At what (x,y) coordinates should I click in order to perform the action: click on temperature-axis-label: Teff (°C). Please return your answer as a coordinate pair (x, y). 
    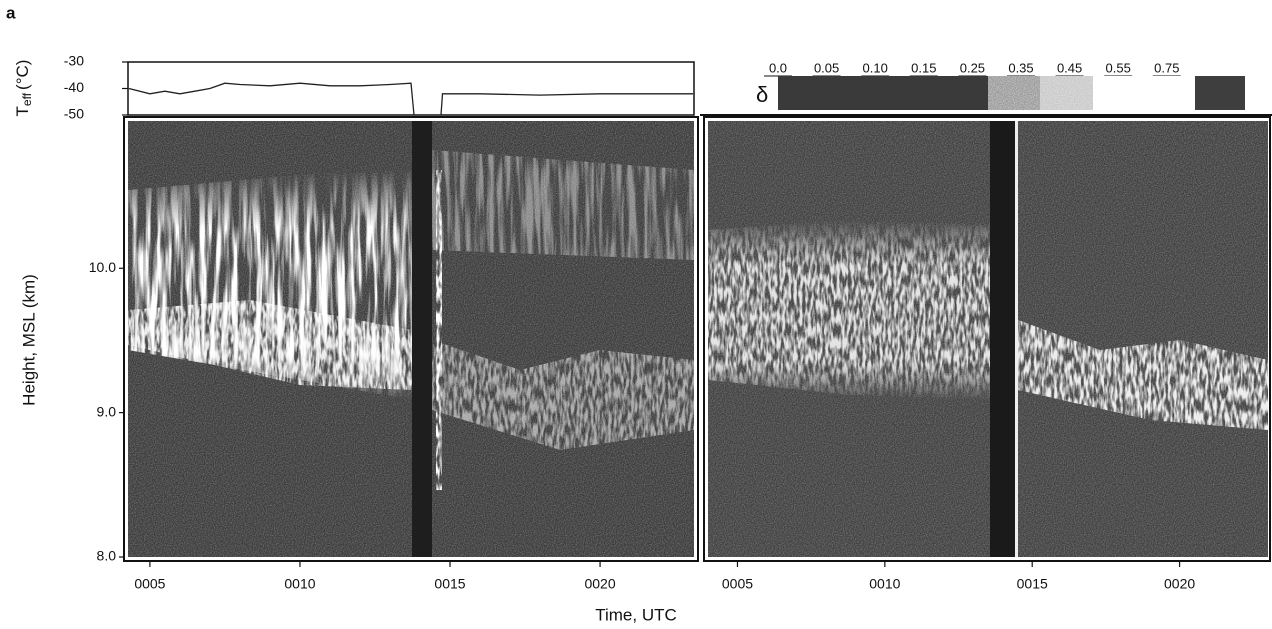
    Looking at the image, I should click on (23, 88).